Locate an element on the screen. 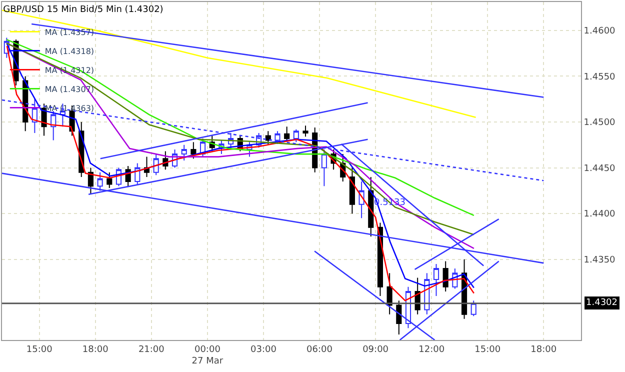 The width and height of the screenshot is (625, 372). ref-line-label: 1.4302 is located at coordinates (602, 303).